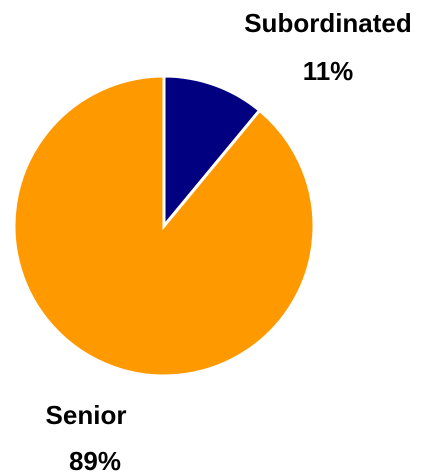 The width and height of the screenshot is (434, 474). I want to click on slice-label-senior-percent: 89%, so click(95, 460).